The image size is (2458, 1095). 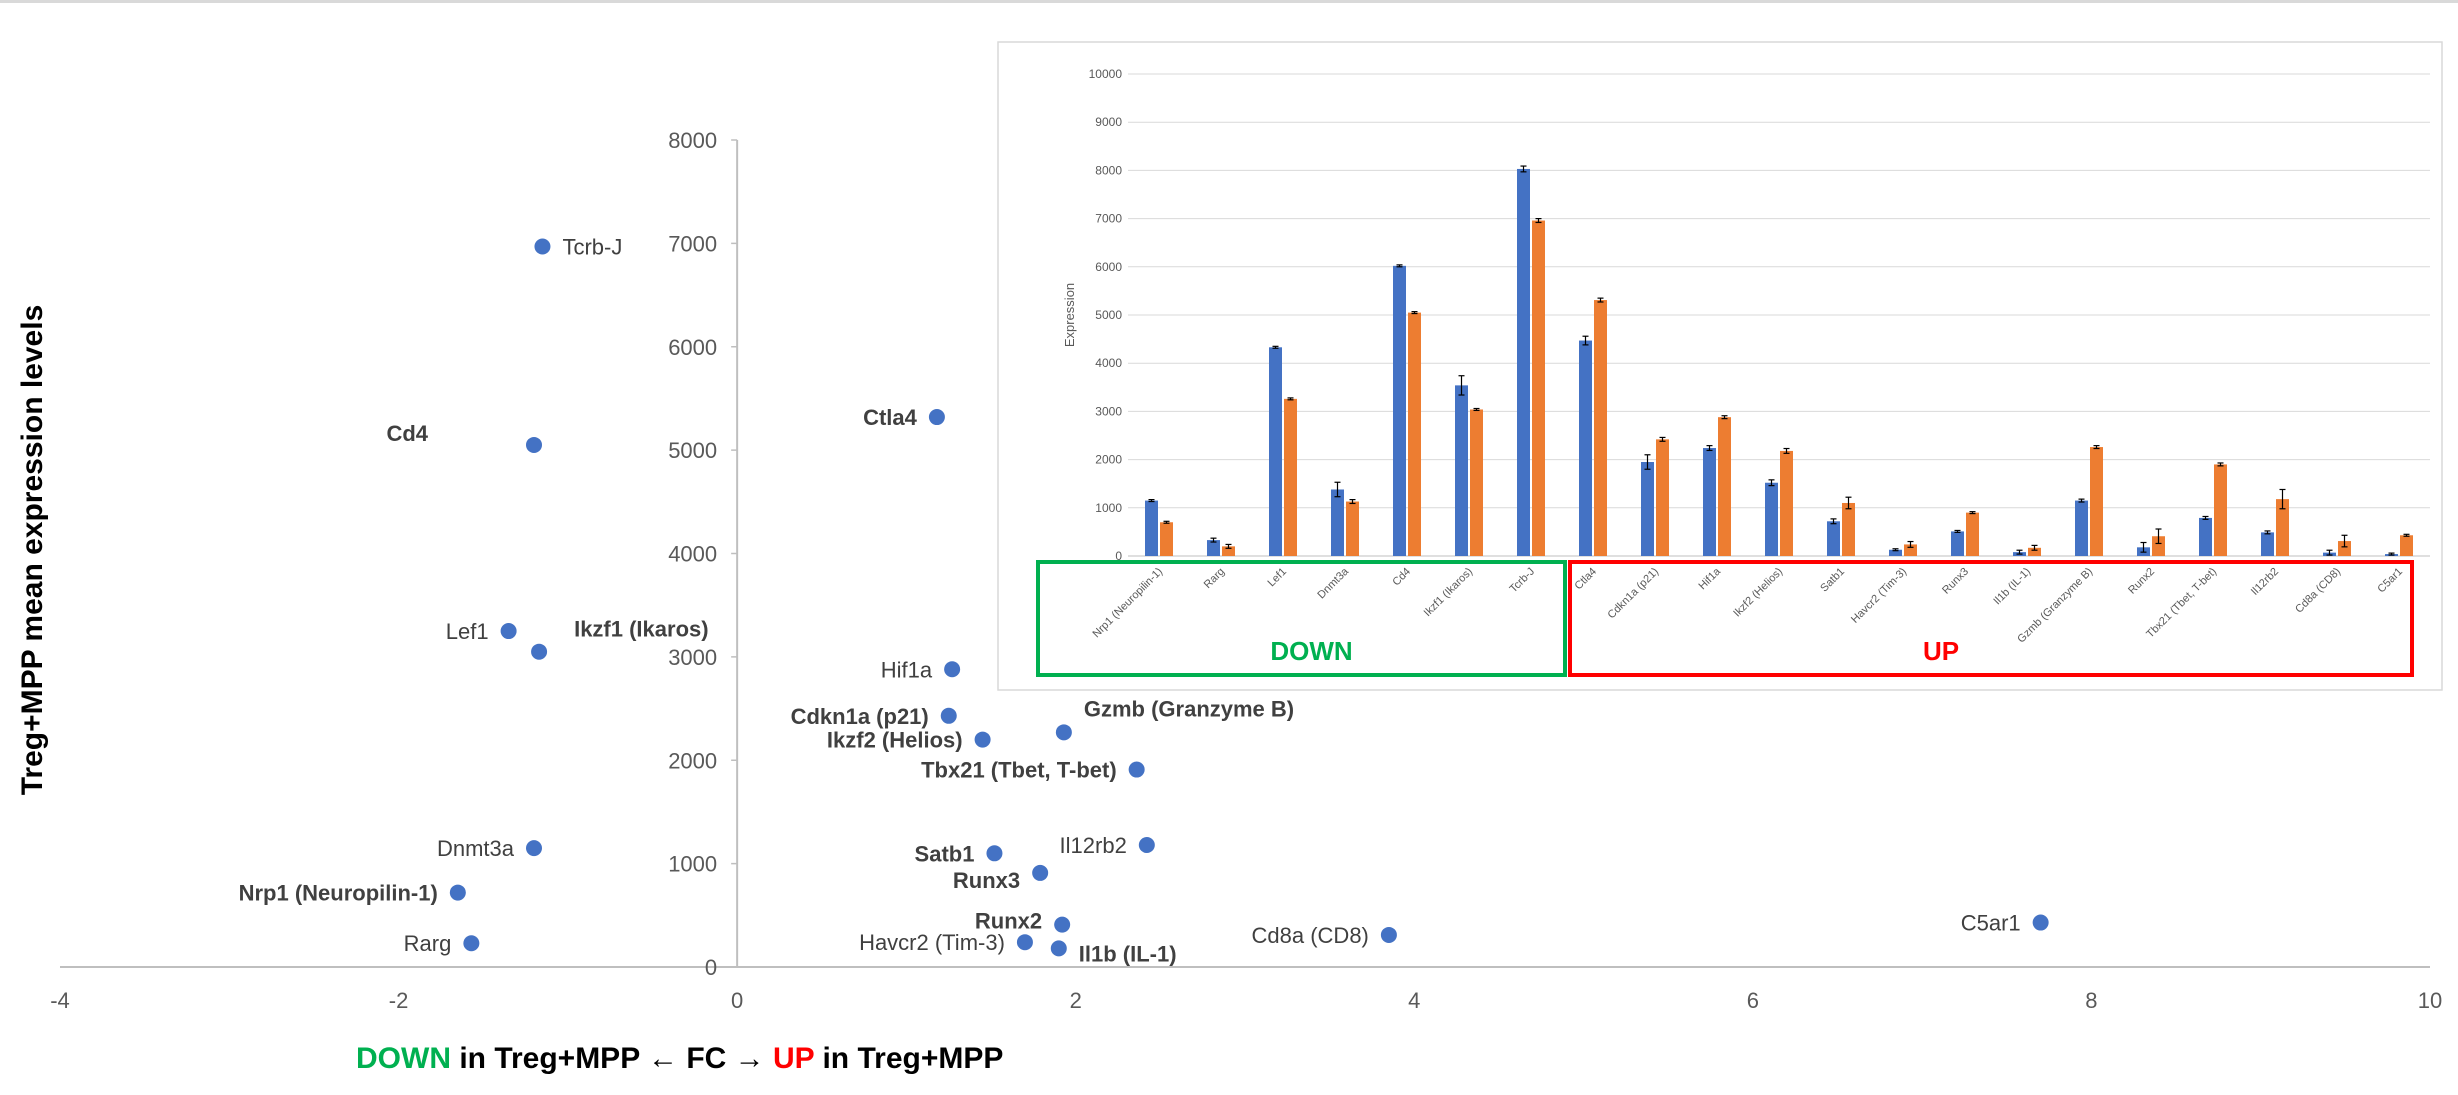 I want to click on scatter-point-label: Nrp1 (Neuropilin-1), so click(x=338, y=893).